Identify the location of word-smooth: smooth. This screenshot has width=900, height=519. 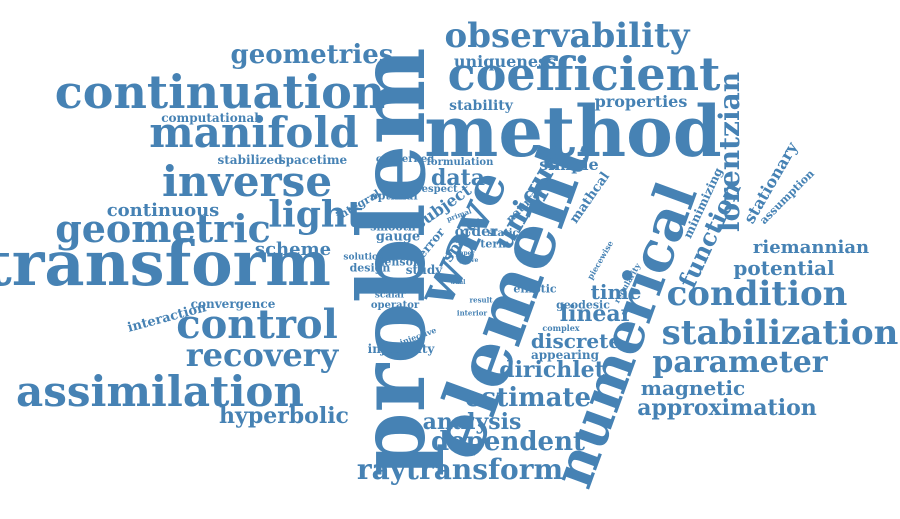
(393, 227).